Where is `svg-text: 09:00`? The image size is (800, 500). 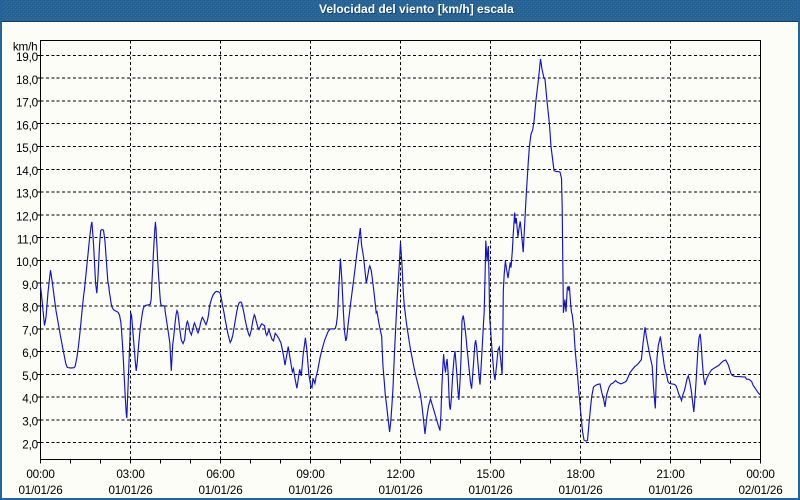
svg-text: 09:00 is located at coordinates (310, 474).